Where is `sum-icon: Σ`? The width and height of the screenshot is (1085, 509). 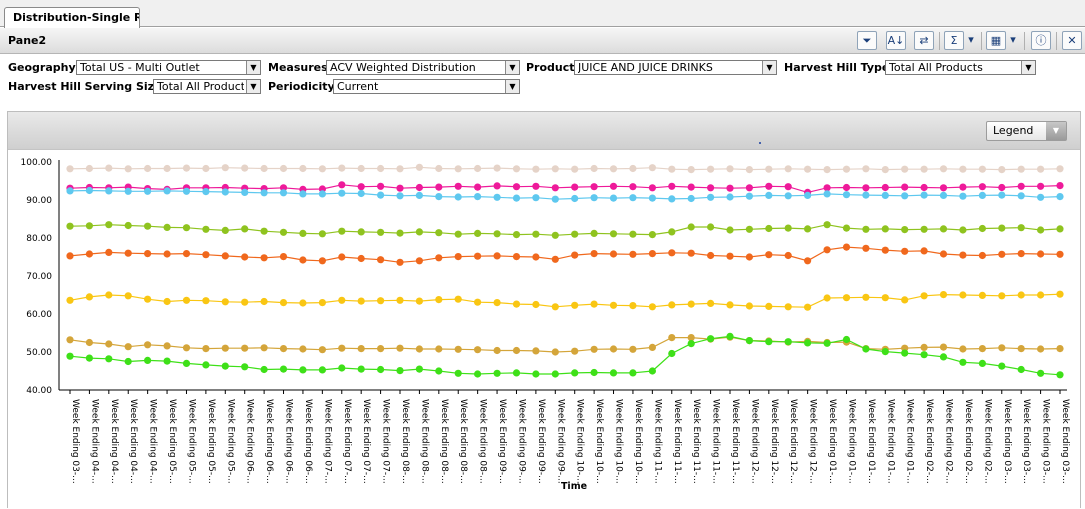
sum-icon: Σ is located at coordinates (954, 40).